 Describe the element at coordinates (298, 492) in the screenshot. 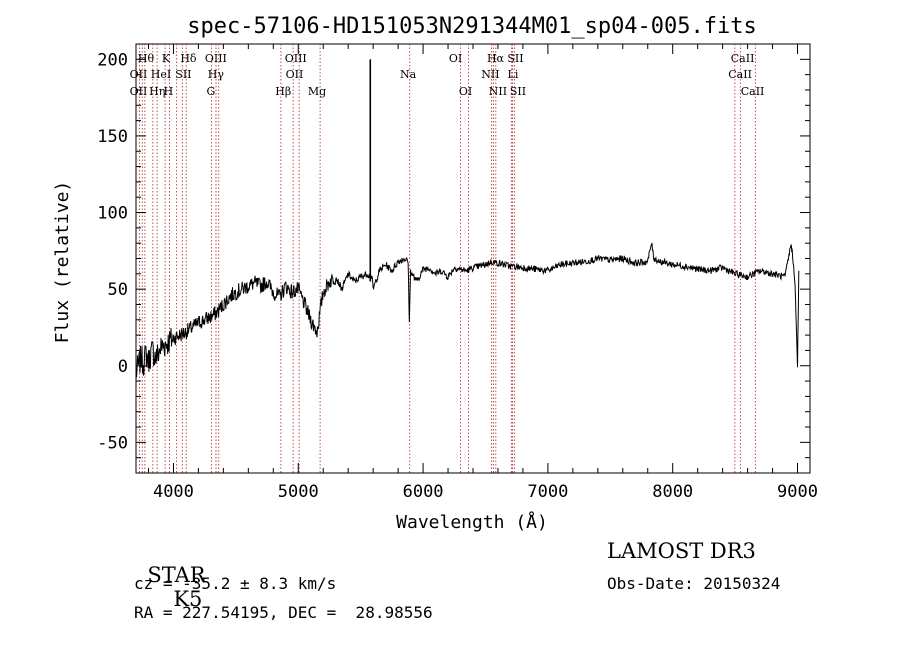

I see `x-tick-label: 5000` at that location.